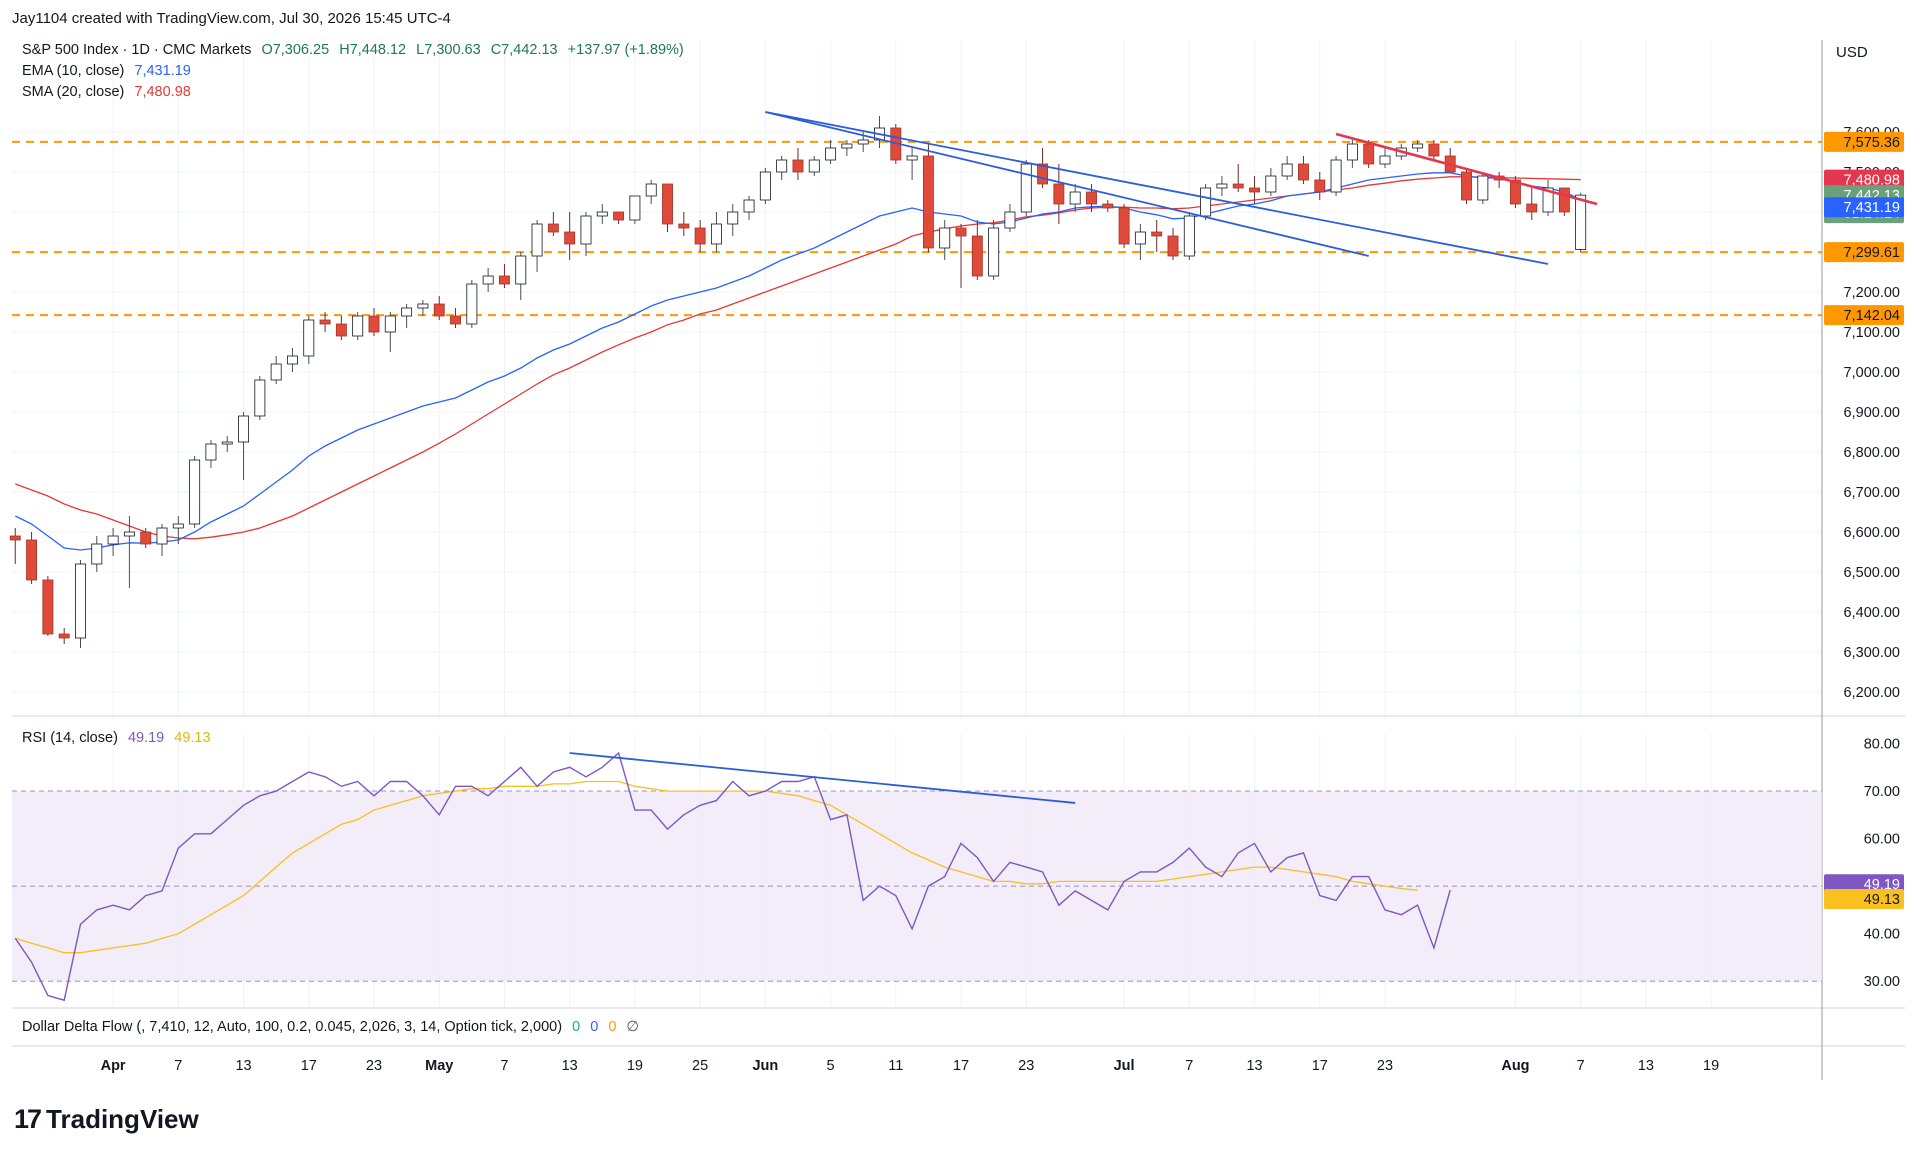  Describe the element at coordinates (1864, 141) in the screenshot. I see `level-tag-res` at that location.